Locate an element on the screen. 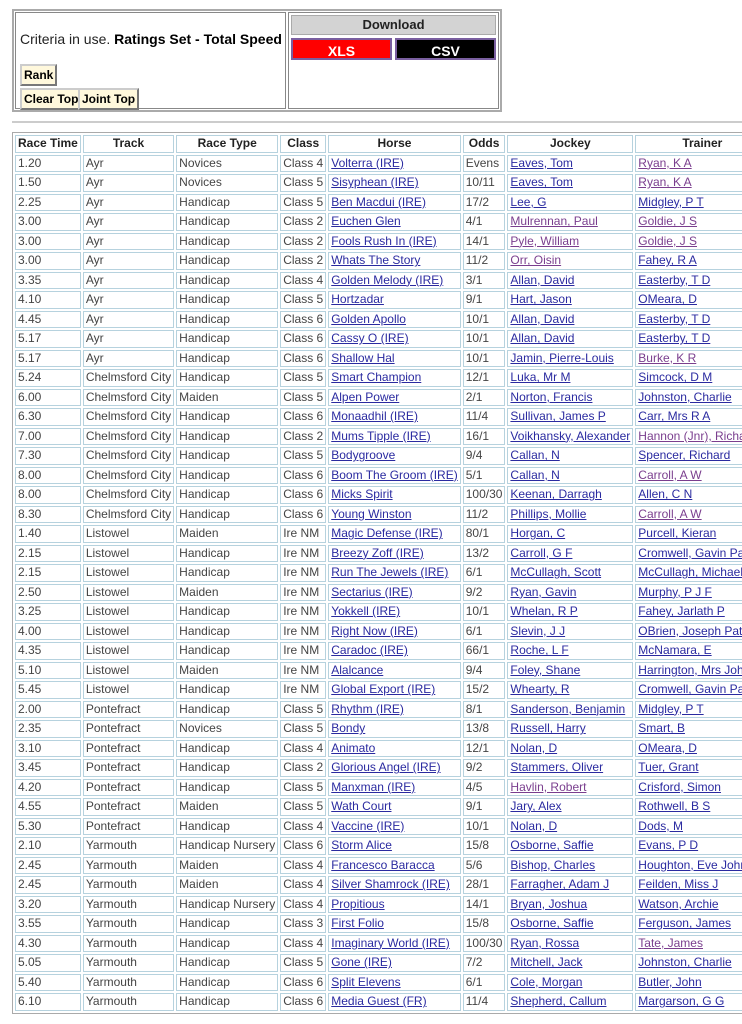  joint-top-button: Joint Top is located at coordinates (109, 99).